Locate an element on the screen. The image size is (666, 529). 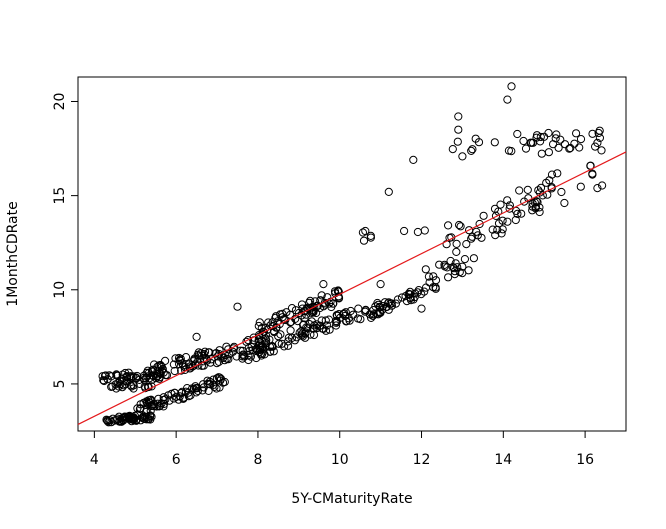
x-tick-label: 16 is located at coordinates (585, 460).